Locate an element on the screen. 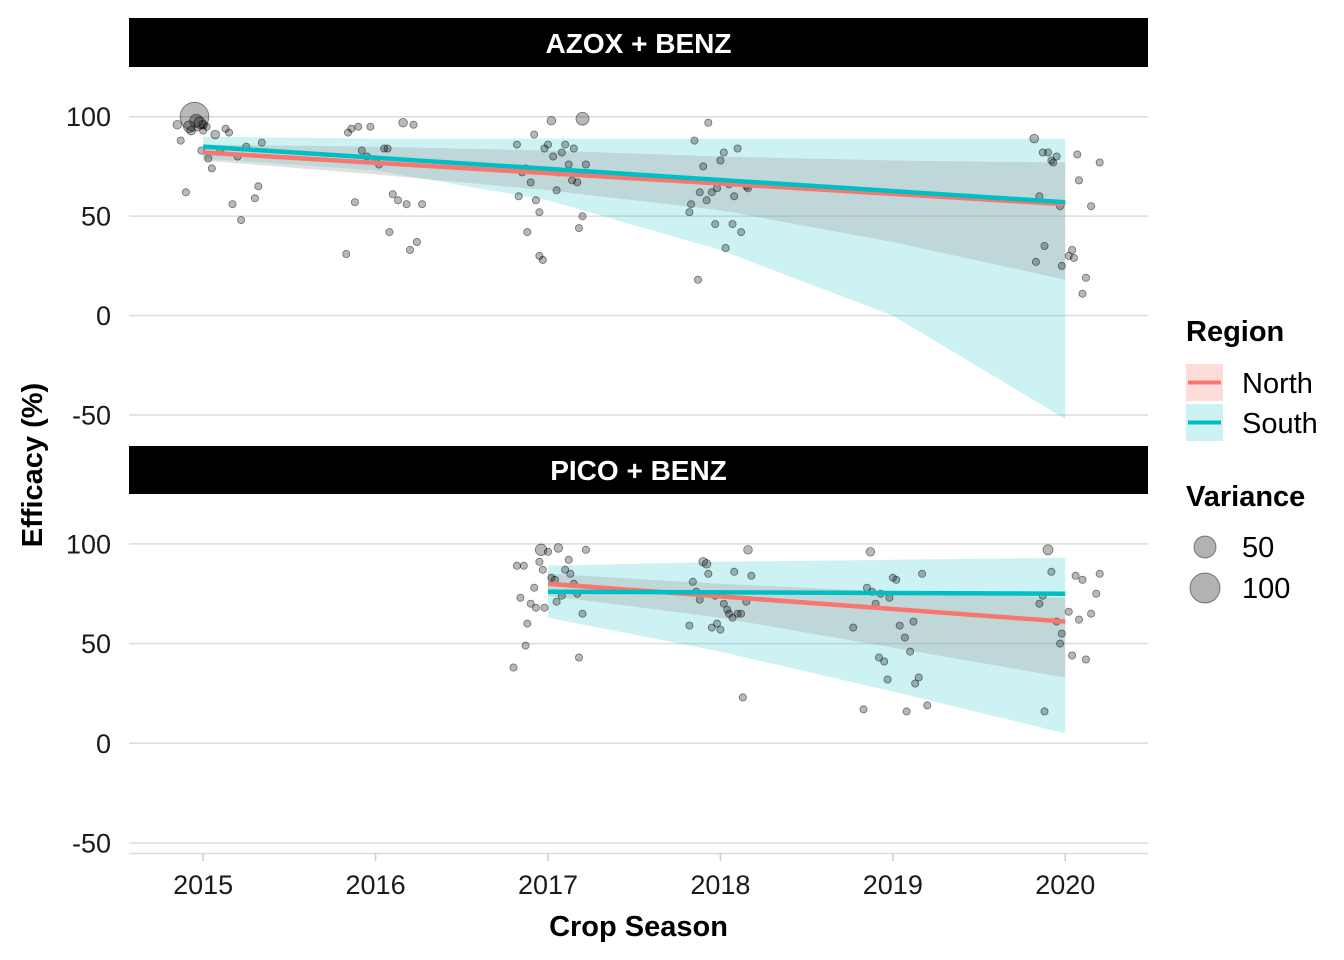  legend-variance-label-50: 50 is located at coordinates (1258, 548).